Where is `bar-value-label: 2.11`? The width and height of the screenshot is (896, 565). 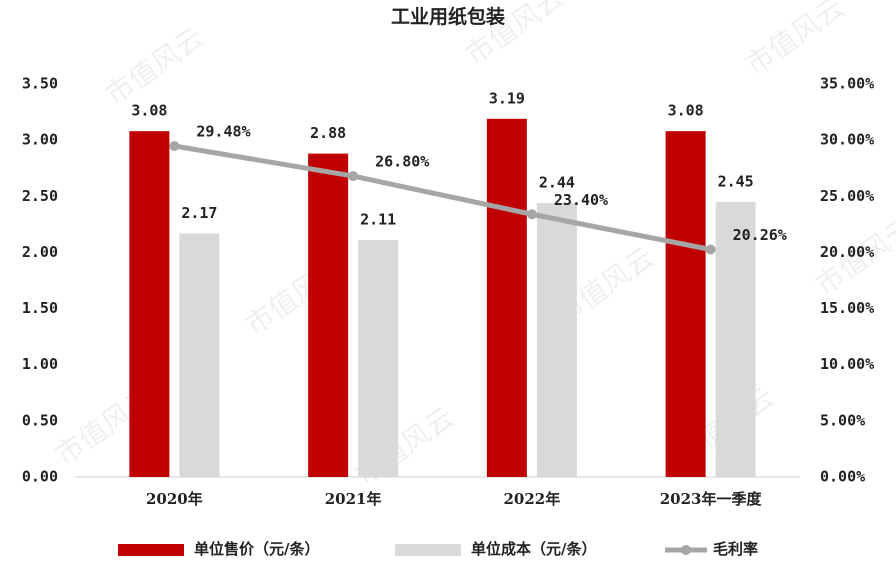
bar-value-label: 2.11 is located at coordinates (378, 220).